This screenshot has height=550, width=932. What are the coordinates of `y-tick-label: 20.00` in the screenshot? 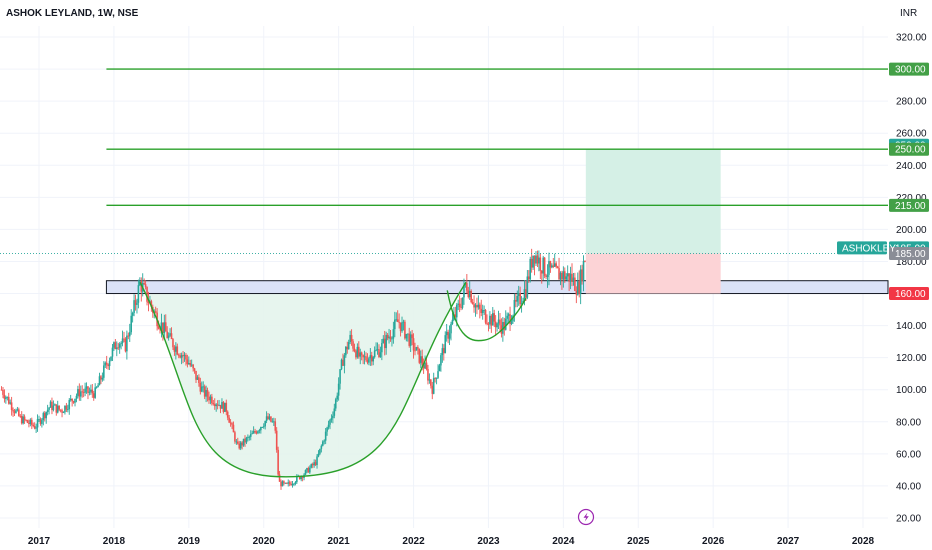 It's located at (908, 519).